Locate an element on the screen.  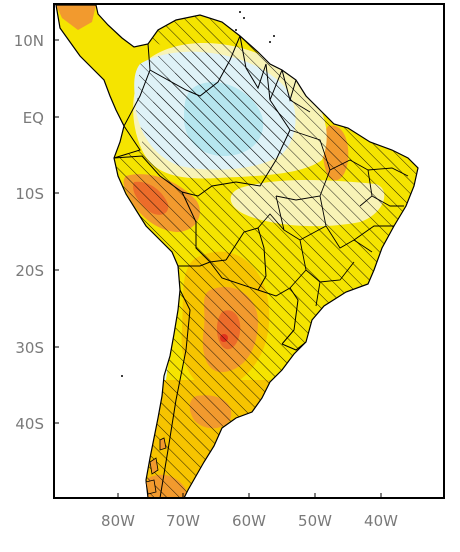
lon-label-50w: 50W is located at coordinates (315, 521).